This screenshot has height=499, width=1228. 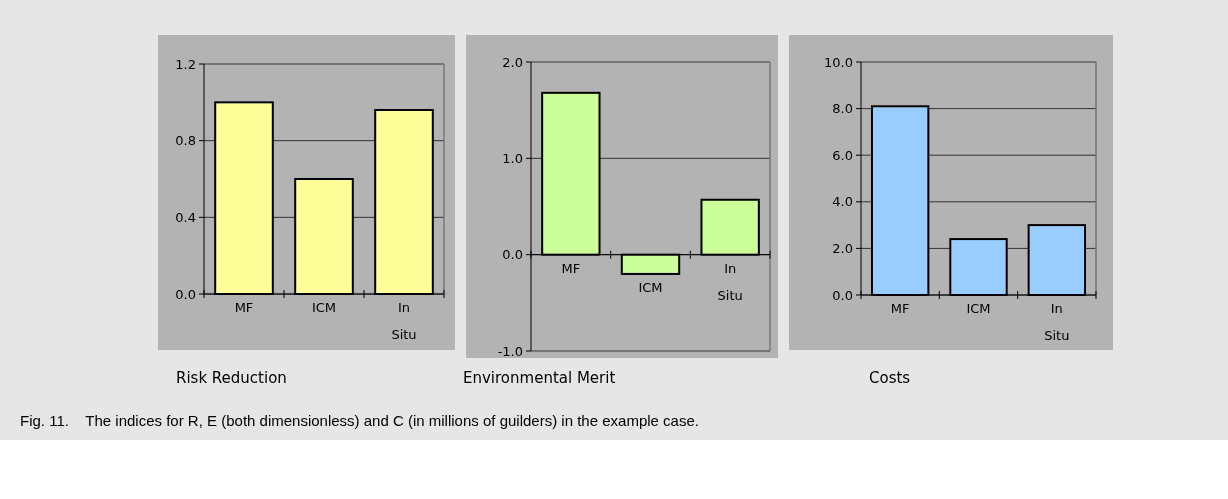 I want to click on y-tick-label: 0.8, so click(x=185, y=141).